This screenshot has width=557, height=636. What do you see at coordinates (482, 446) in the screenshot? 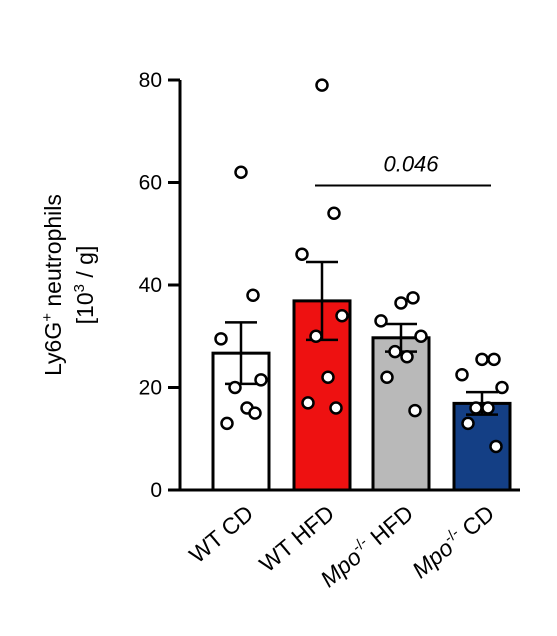
I see `bar` at bounding box center [482, 446].